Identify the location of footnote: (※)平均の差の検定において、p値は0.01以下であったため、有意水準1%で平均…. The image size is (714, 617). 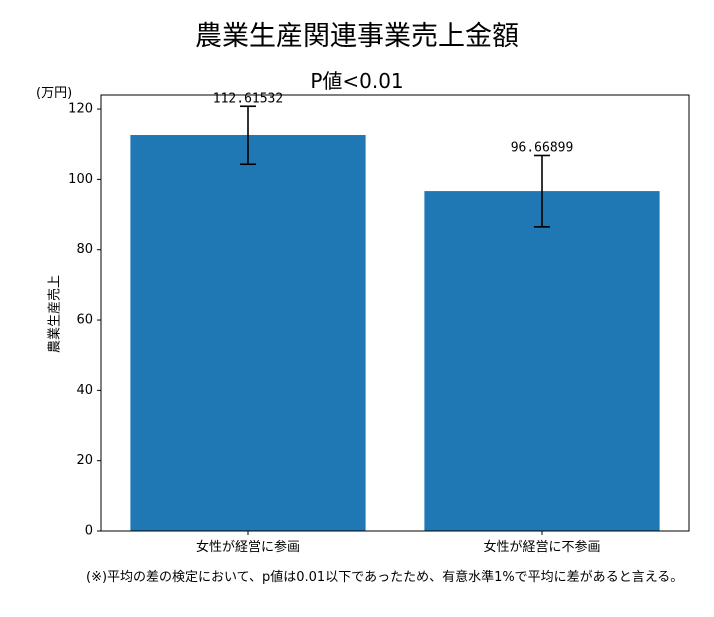
(385, 577).